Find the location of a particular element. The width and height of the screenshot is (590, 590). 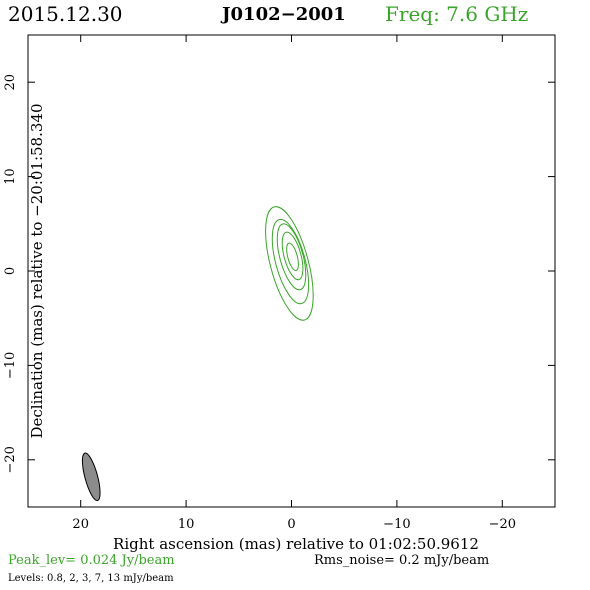

x-tick-label: 10 is located at coordinates (186, 524).